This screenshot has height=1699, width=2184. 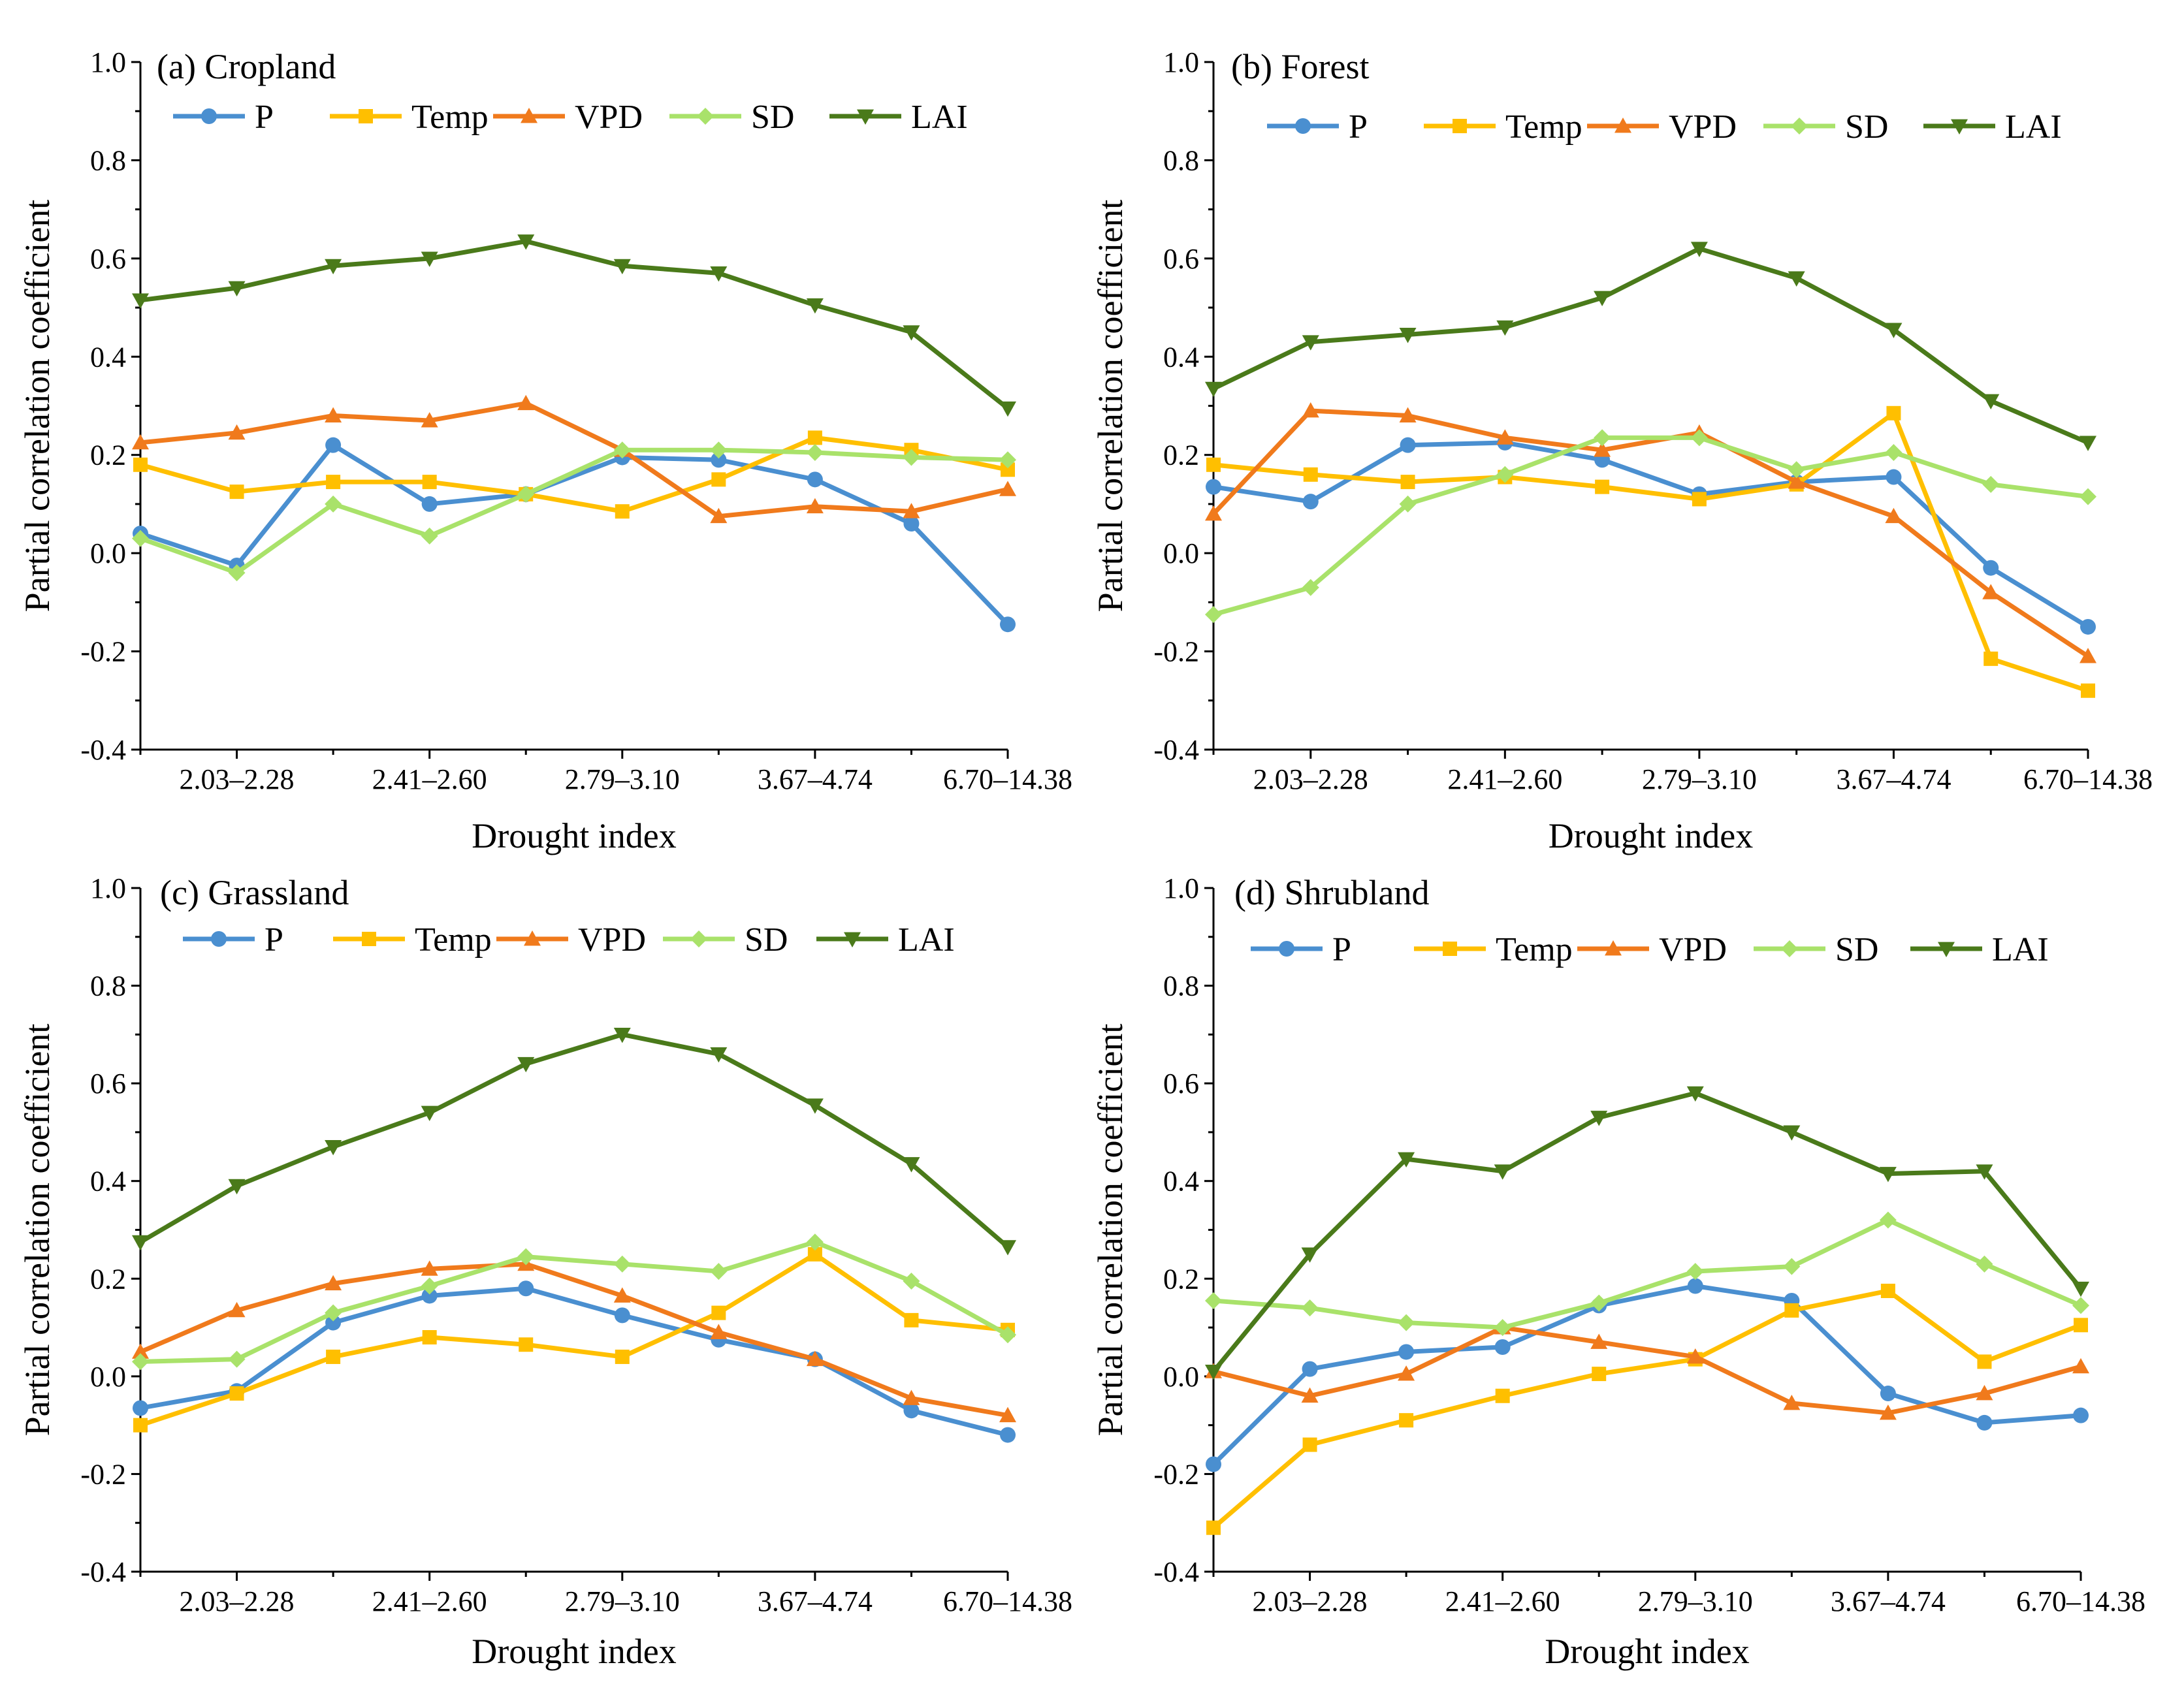 I want to click on series-lai, so click(x=574, y=325).